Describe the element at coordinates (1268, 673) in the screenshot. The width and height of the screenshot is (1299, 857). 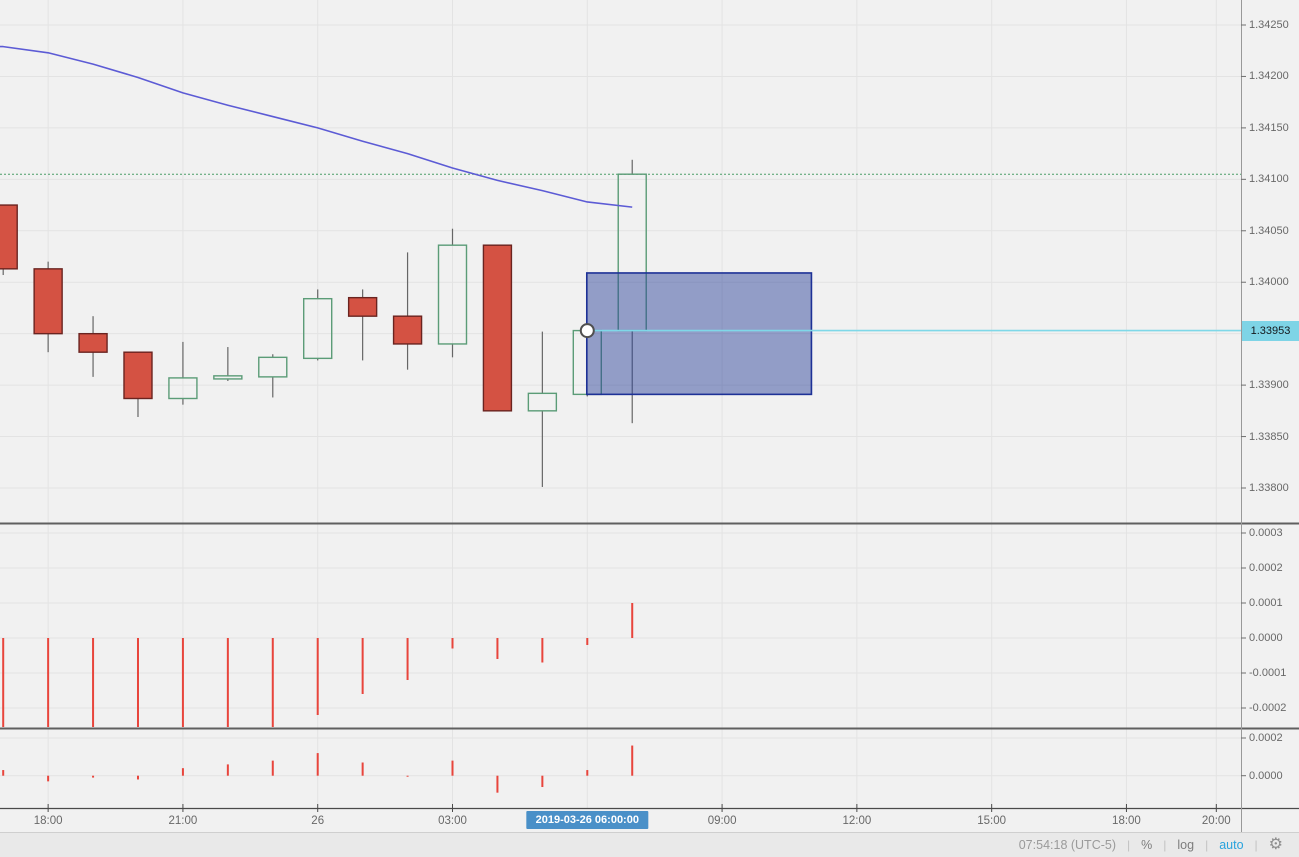
I see `price-axis-label: -0.0001` at that location.